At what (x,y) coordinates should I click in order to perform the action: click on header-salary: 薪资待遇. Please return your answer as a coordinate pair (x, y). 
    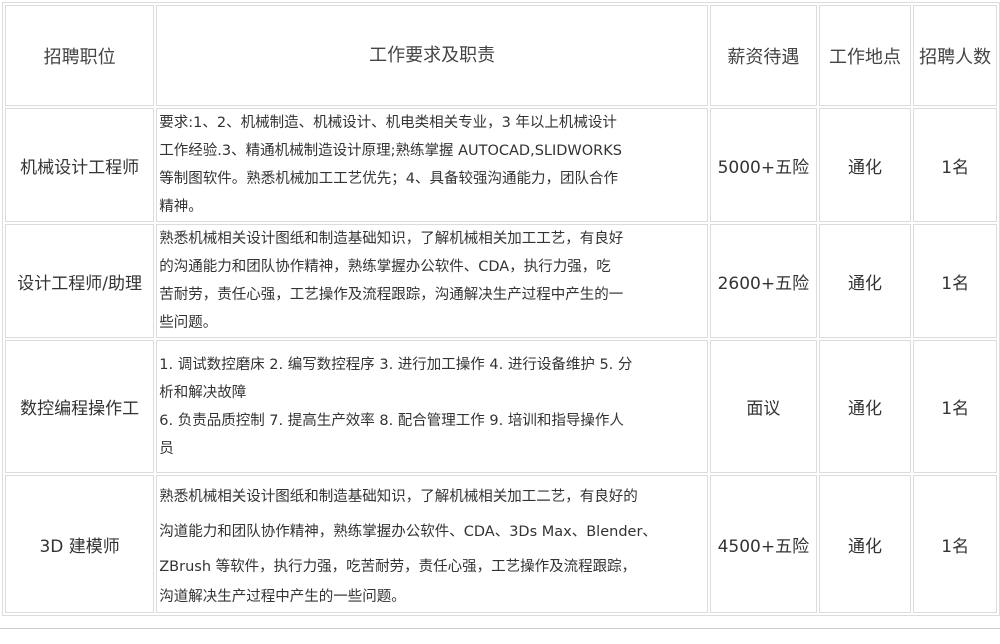
    Looking at the image, I should click on (763, 55).